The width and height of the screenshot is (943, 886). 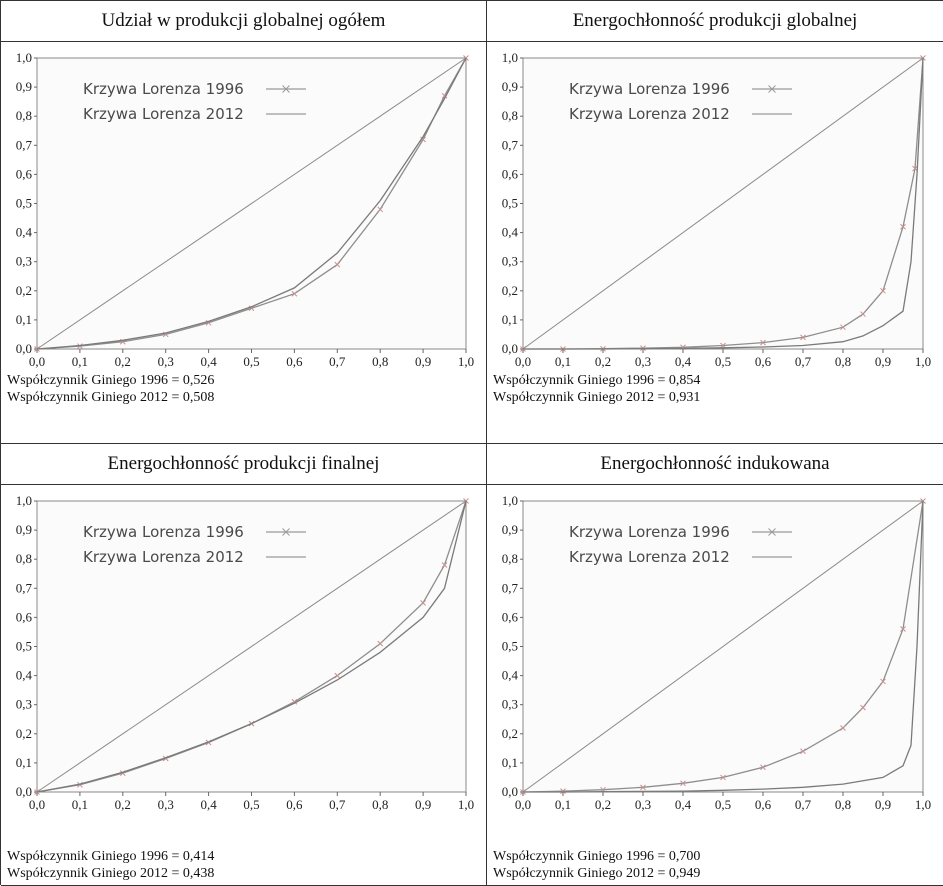 What do you see at coordinates (510, 319) in the screenshot?
I see `y-tick-label: 0,1` at bounding box center [510, 319].